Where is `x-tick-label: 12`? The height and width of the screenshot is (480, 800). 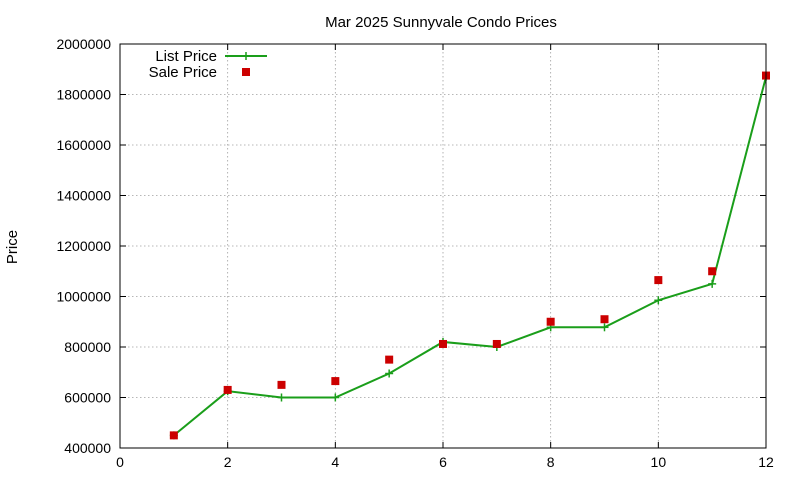
x-tick-label: 12 is located at coordinates (766, 462).